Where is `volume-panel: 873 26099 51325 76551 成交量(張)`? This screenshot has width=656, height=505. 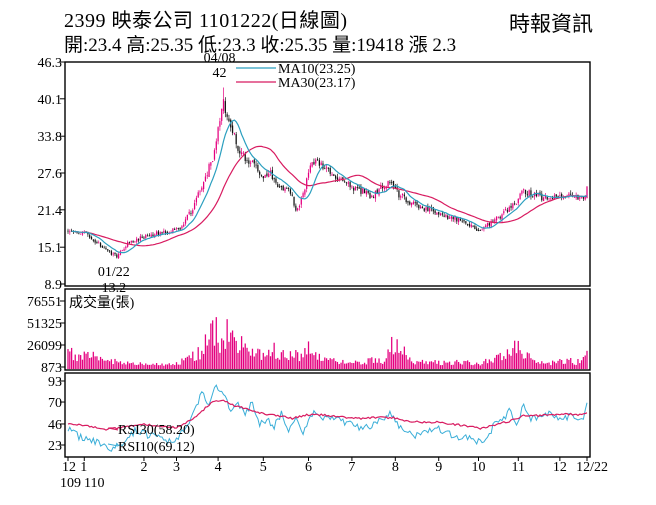
volume-panel: 873 26099 51325 76551 成交量(張) is located at coordinates (307, 335).